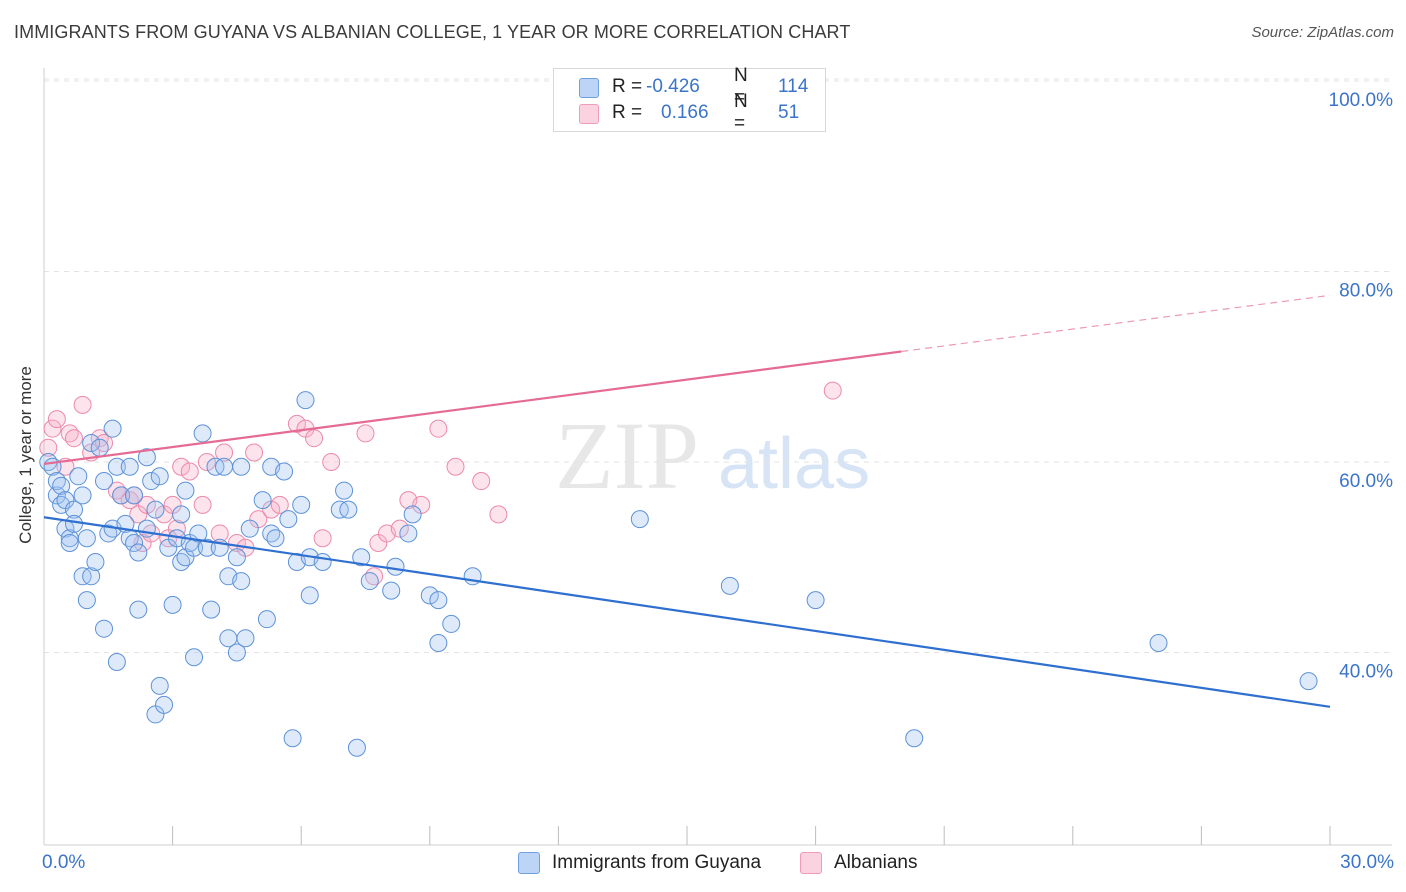 The image size is (1406, 892). What do you see at coordinates (472, 407) in the screenshot?
I see `albanian-trend-line` at bounding box center [472, 407].